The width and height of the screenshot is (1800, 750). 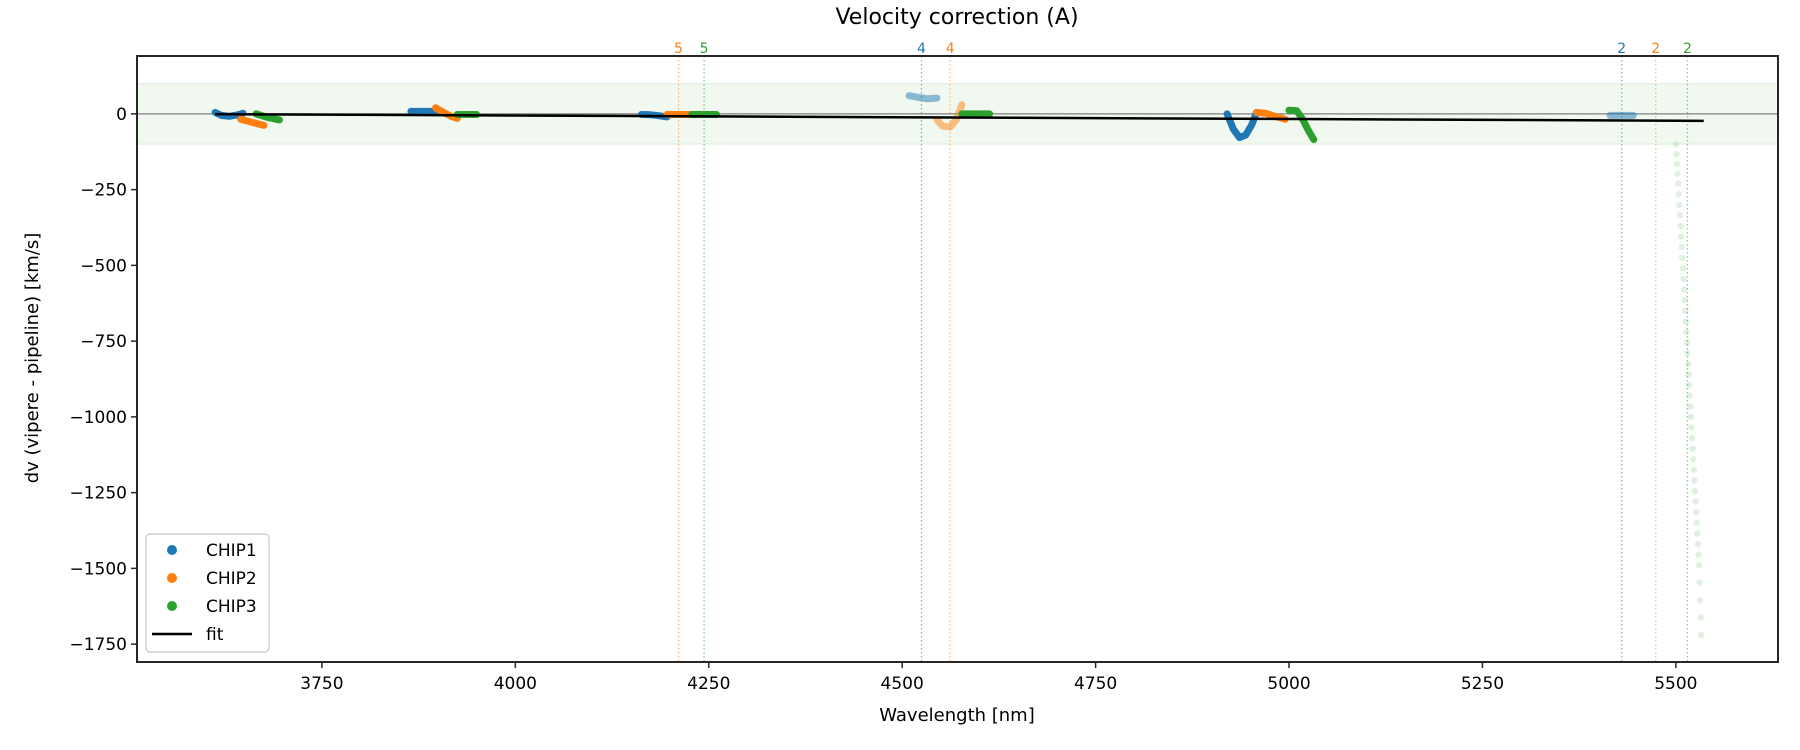 I want to click on vertical-line-labels: 5 5 4 4 2 2 2, so click(x=1183, y=49).